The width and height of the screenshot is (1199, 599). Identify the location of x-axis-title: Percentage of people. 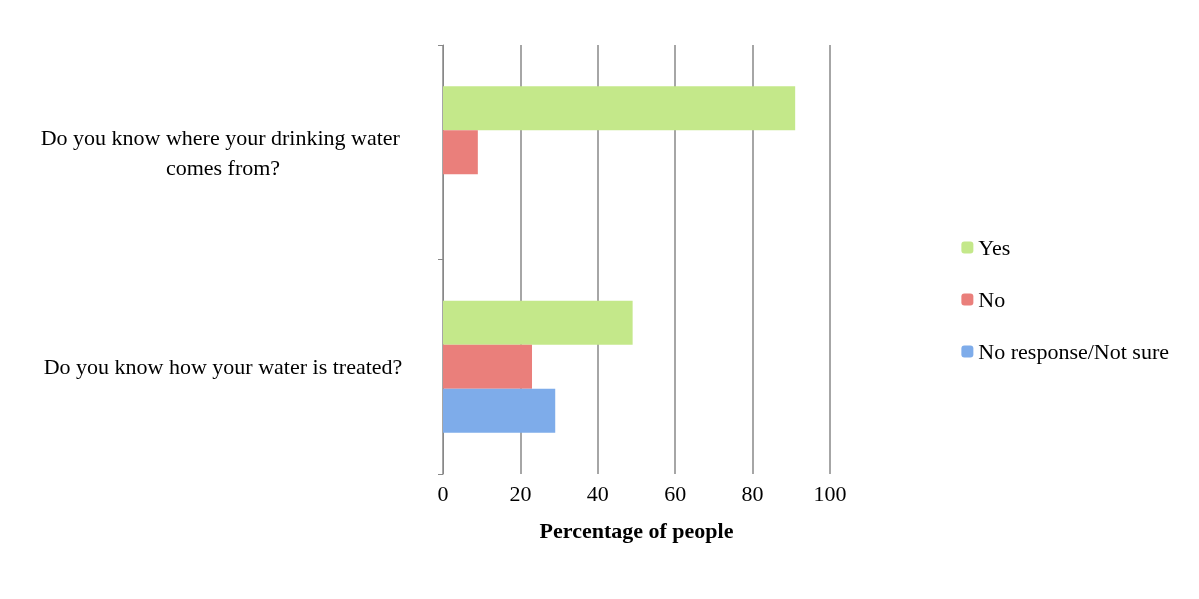
(636, 530).